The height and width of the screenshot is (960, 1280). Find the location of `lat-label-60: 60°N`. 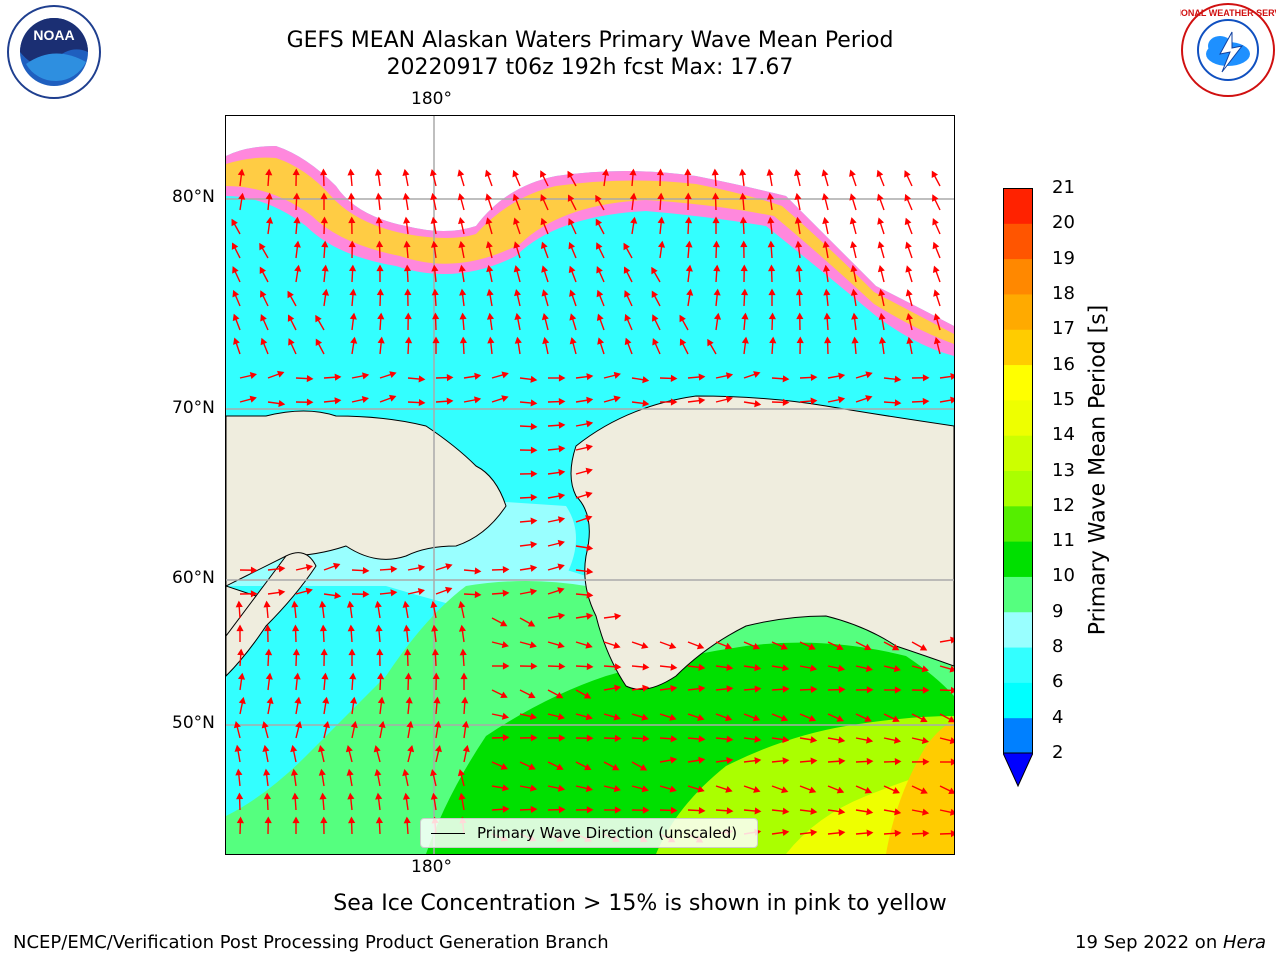

lat-label-60: 60°N is located at coordinates (193, 578).